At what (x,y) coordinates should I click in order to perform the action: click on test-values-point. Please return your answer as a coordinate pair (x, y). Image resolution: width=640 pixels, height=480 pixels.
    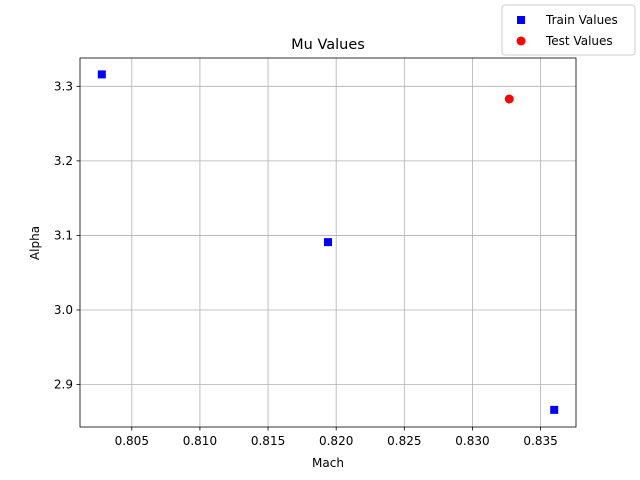
    Looking at the image, I should click on (509, 99).